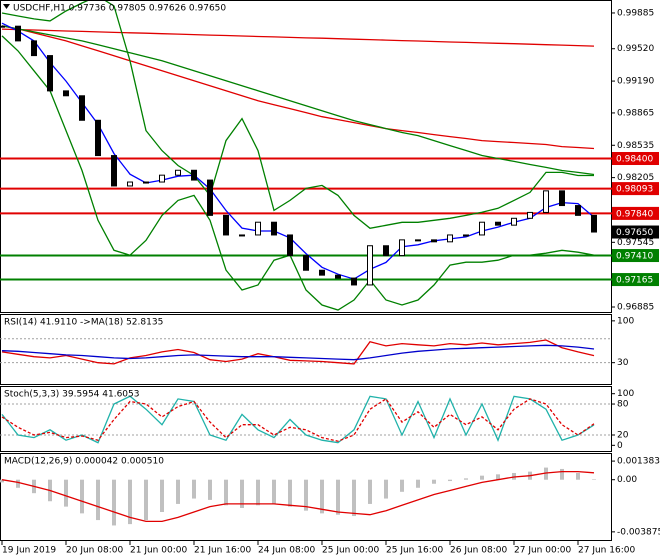  I want to click on x-tick-label: 25 Jun 00:00, so click(350, 551).